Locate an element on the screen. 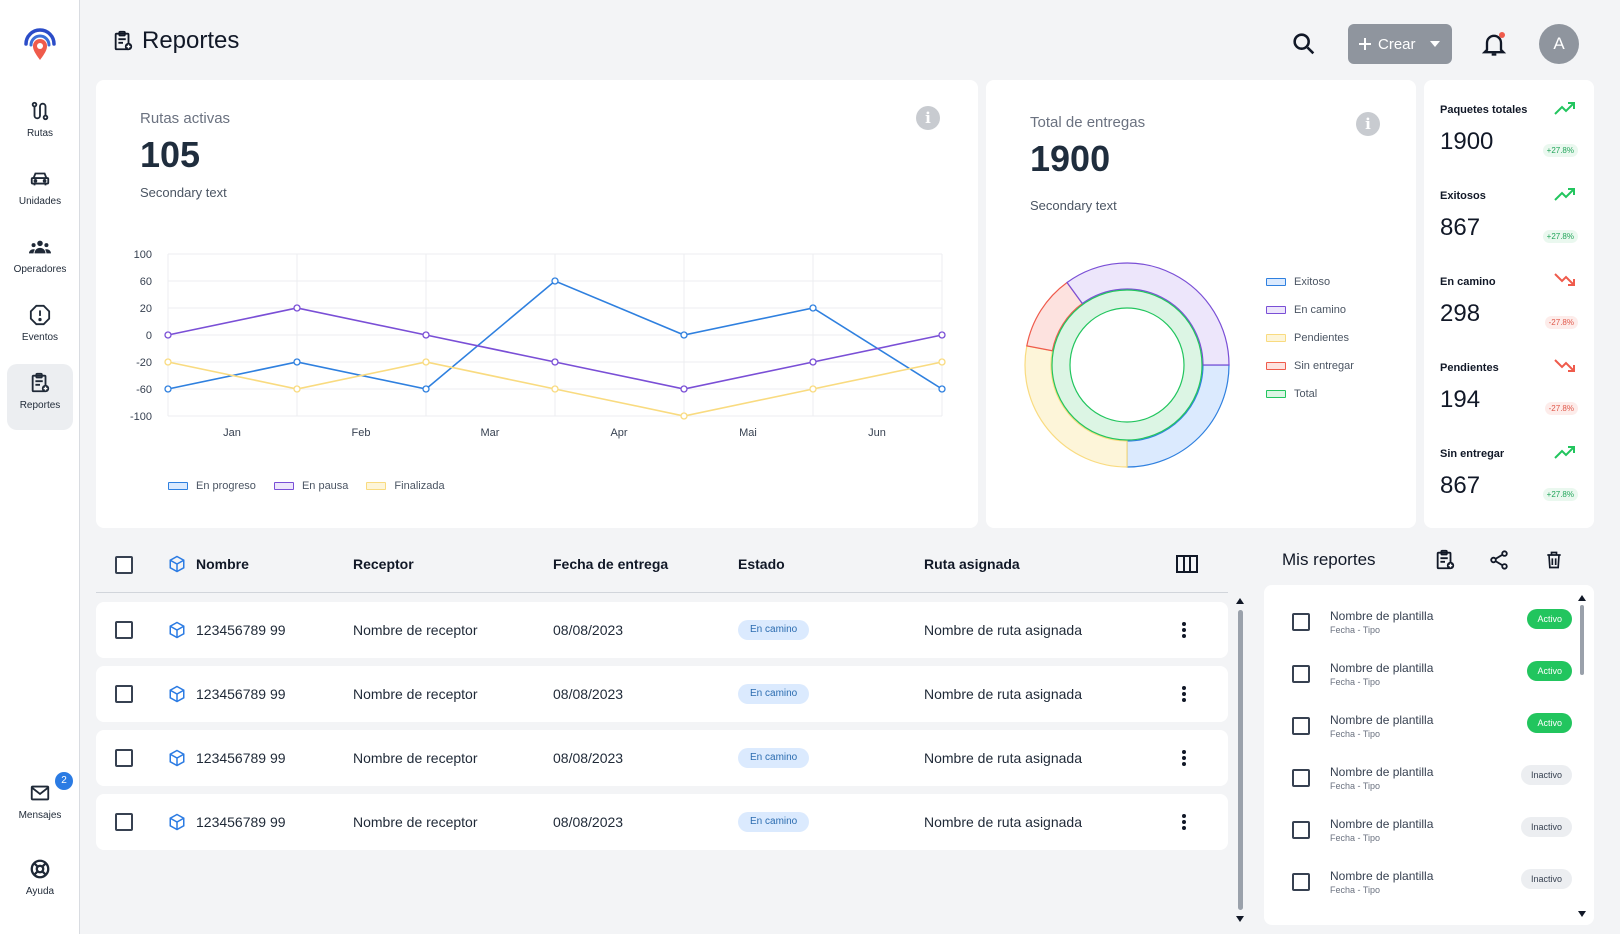 The width and height of the screenshot is (1620, 934). notifications-button is located at coordinates (1494, 44).